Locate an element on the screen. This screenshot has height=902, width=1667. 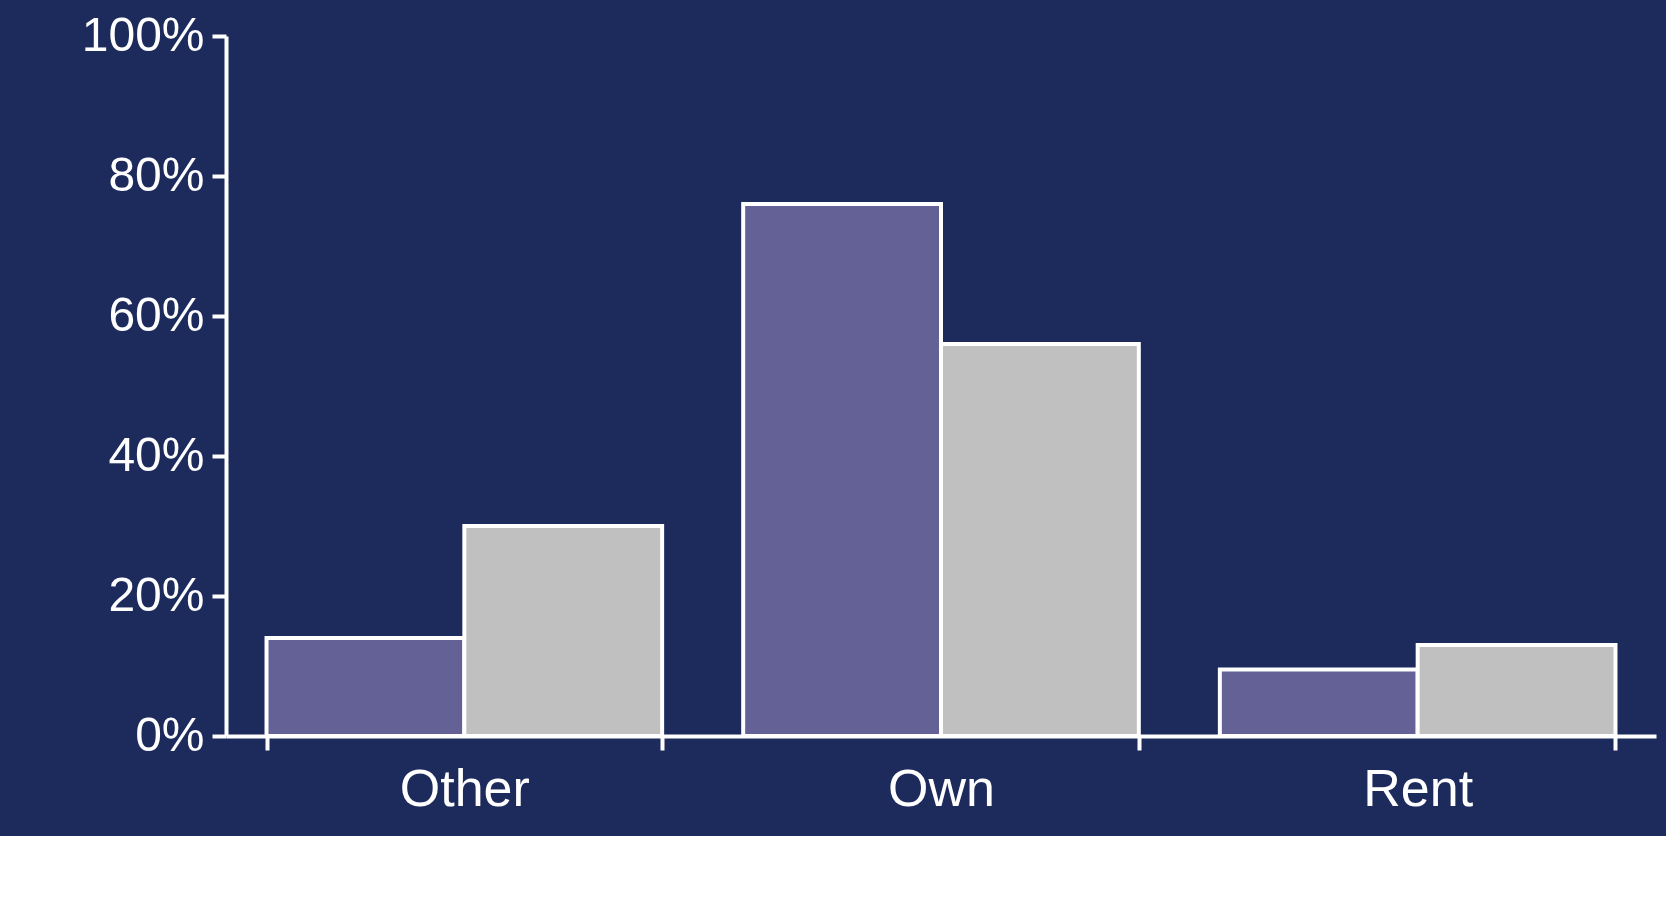
y-tick-label: 40% is located at coordinates (156, 454).